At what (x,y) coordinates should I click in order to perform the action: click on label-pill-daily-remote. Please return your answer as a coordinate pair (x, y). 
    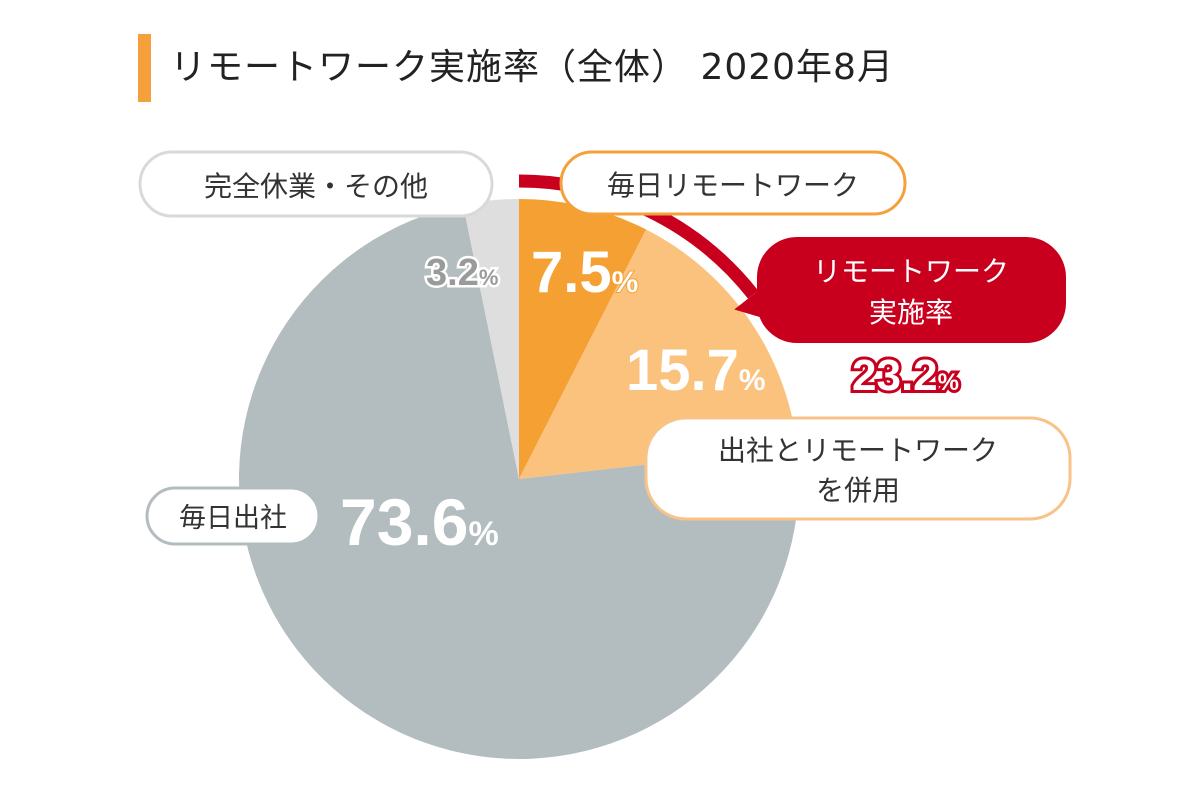
    Looking at the image, I should click on (733, 183).